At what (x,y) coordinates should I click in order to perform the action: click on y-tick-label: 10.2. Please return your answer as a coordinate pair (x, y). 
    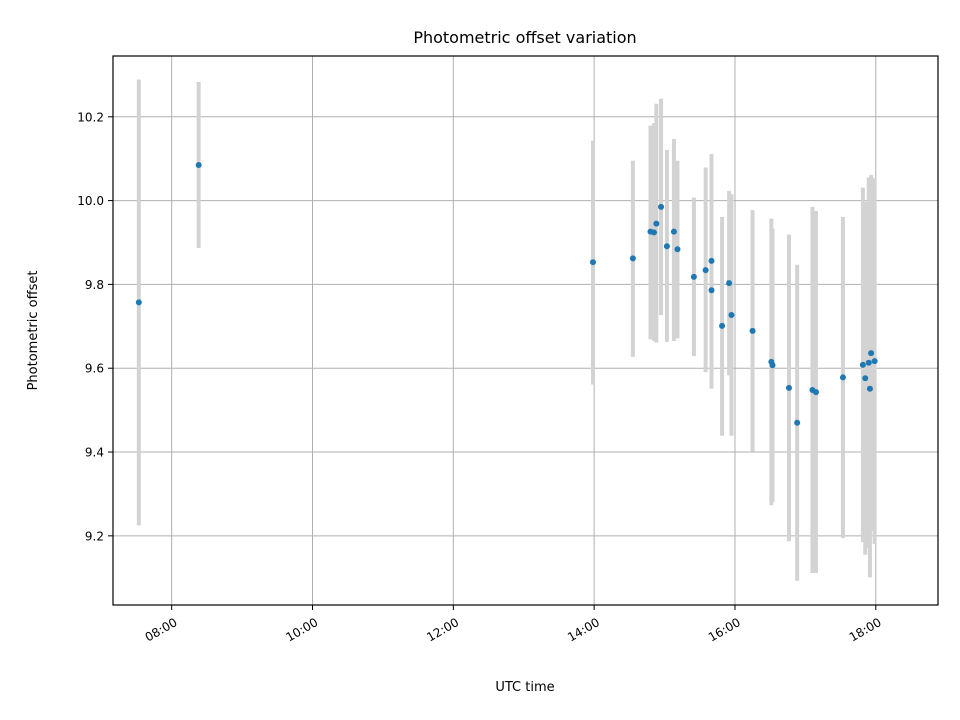
    Looking at the image, I should click on (90, 117).